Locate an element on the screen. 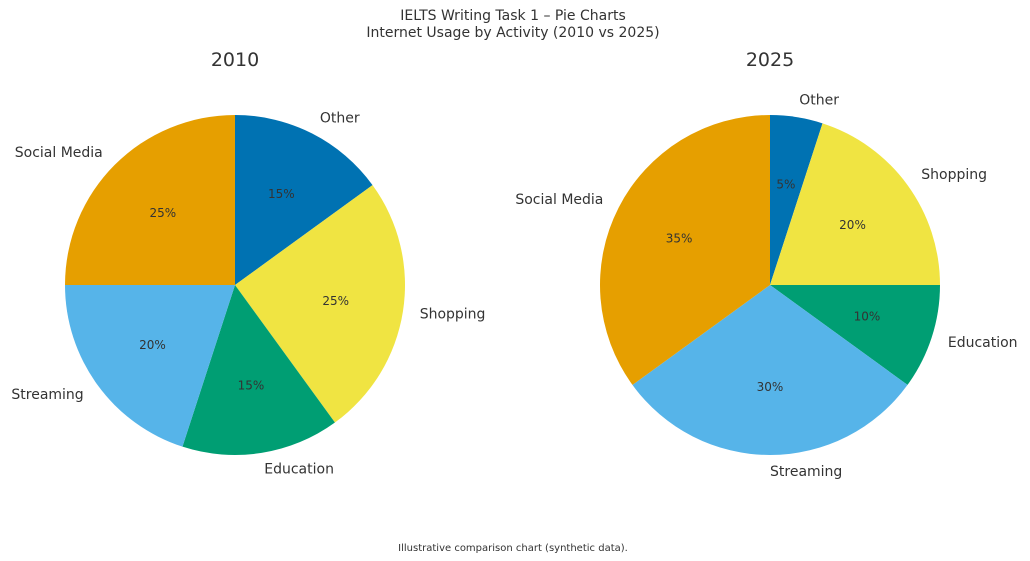 The image size is (1030, 561). slice-2010-shopping is located at coordinates (320, 304).